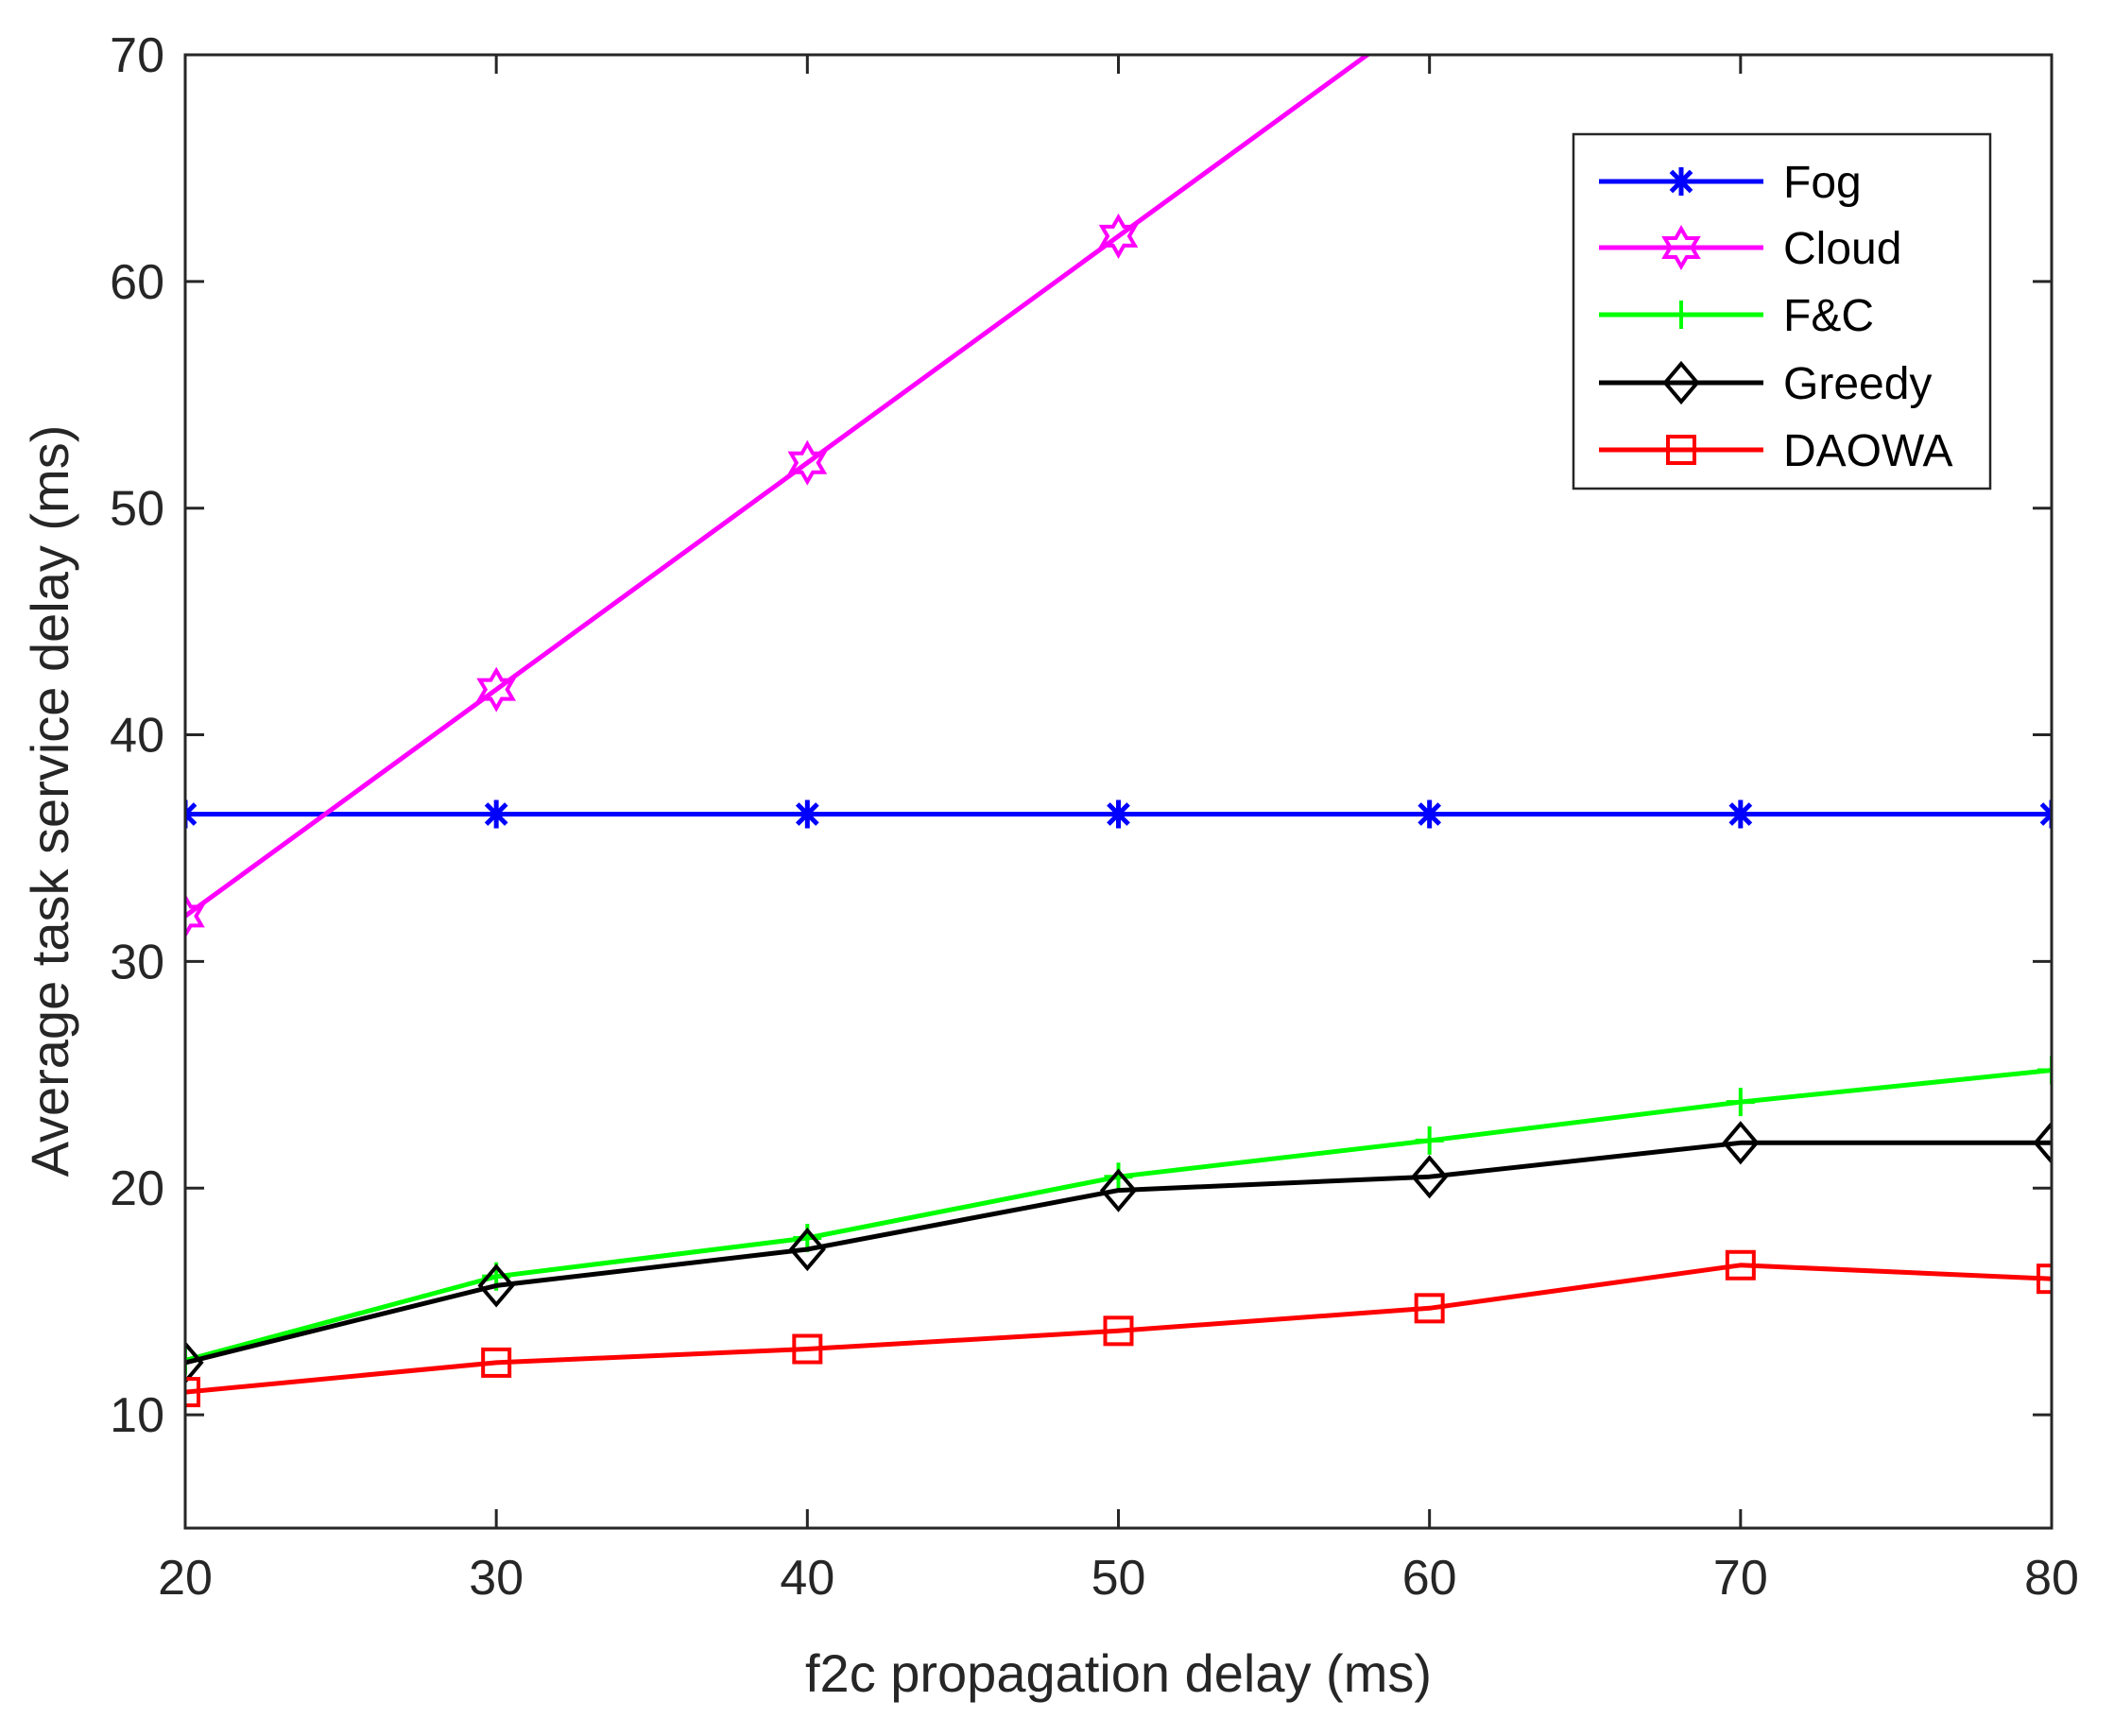 The height and width of the screenshot is (1736, 2114). I want to click on y-tick-label: 60, so click(137, 282).